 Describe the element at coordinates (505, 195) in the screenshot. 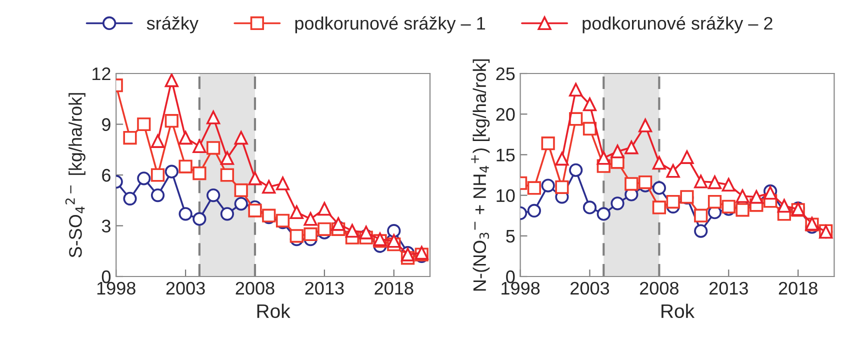

I see `y-tick-label: 10` at that location.